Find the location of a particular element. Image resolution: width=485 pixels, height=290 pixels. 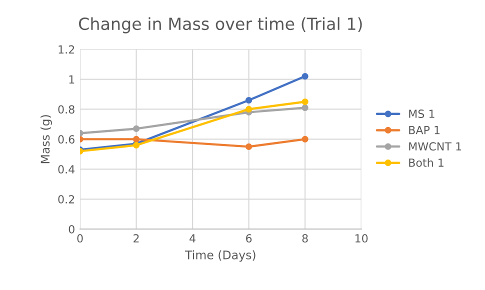

x-axis-title: Time (Days) is located at coordinates (220, 256).